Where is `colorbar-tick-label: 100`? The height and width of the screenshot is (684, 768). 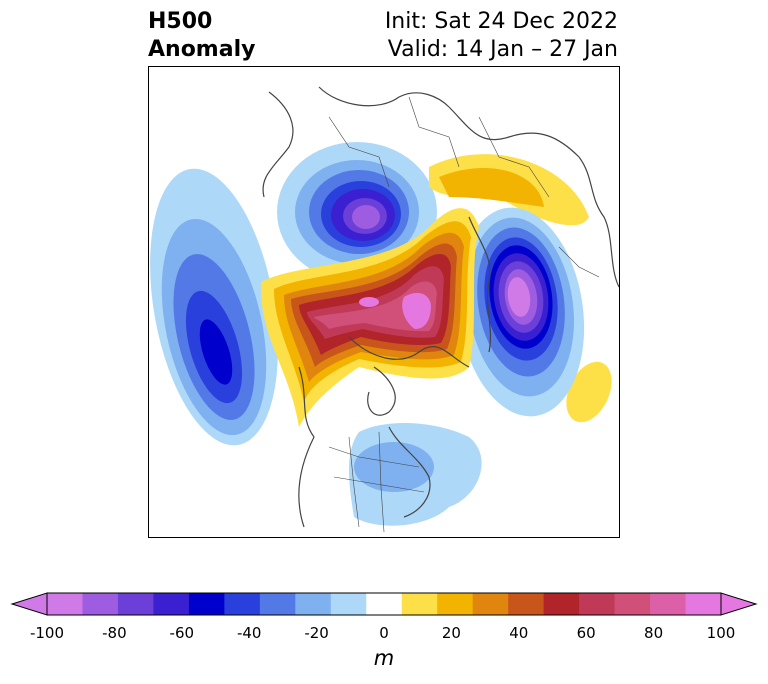
colorbar-tick-label: 100 is located at coordinates (721, 633).